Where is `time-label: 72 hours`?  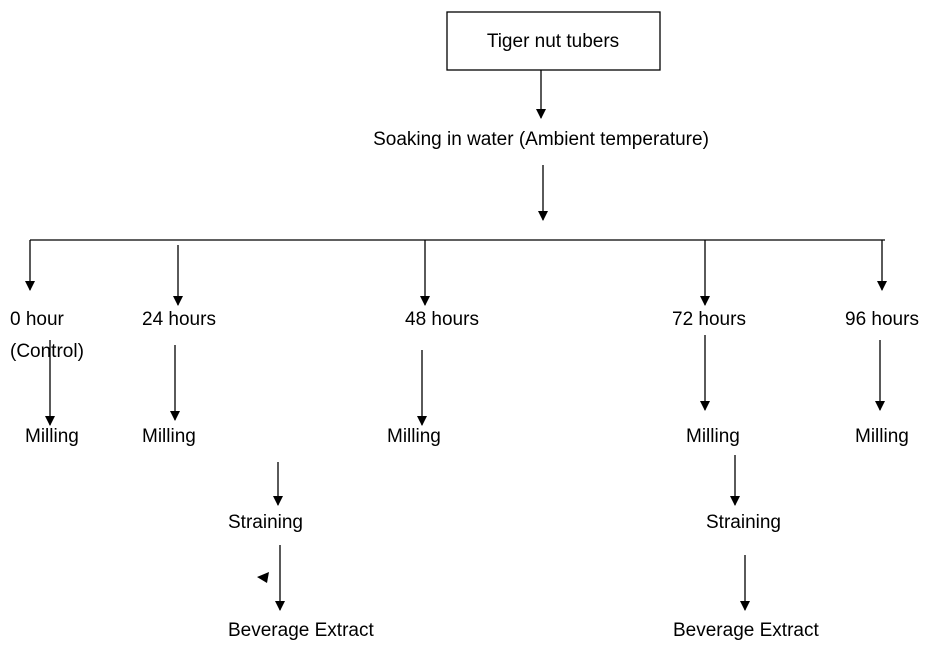
time-label: 72 hours is located at coordinates (709, 319).